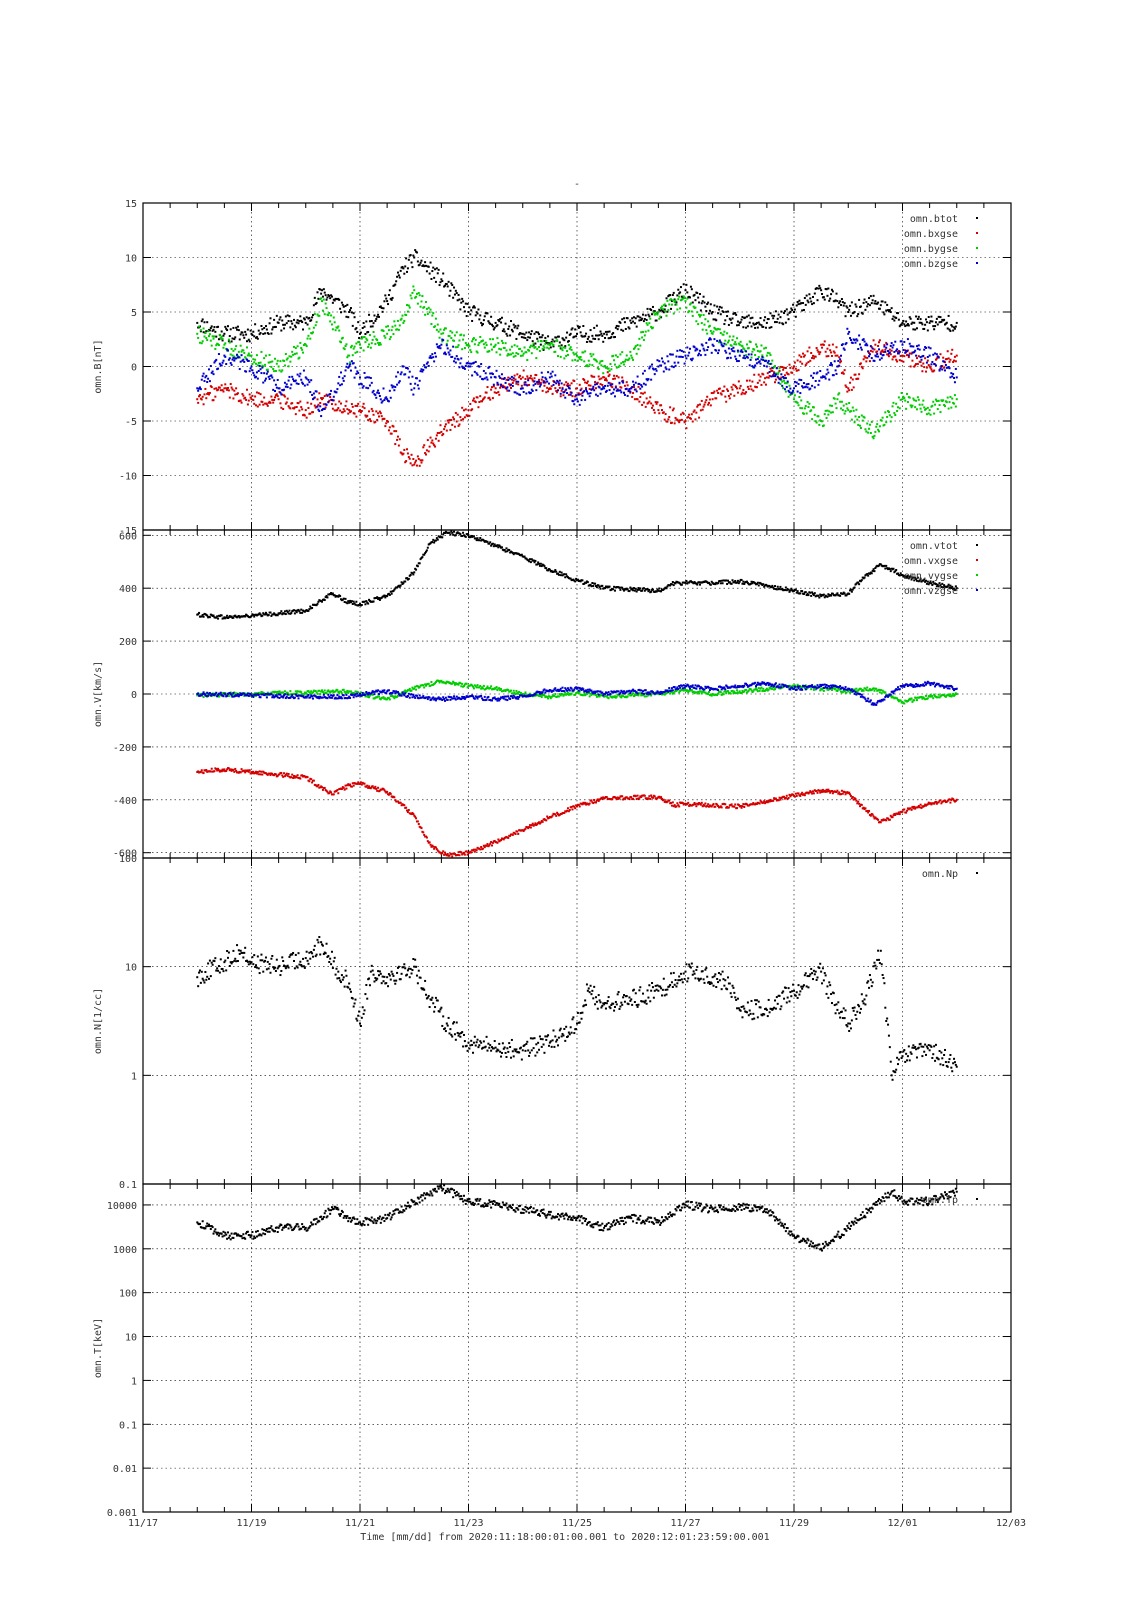 This screenshot has width=1131, height=1600. Describe the element at coordinates (577, 403) in the screenshot. I see `series-omn-bxgse` at that location.